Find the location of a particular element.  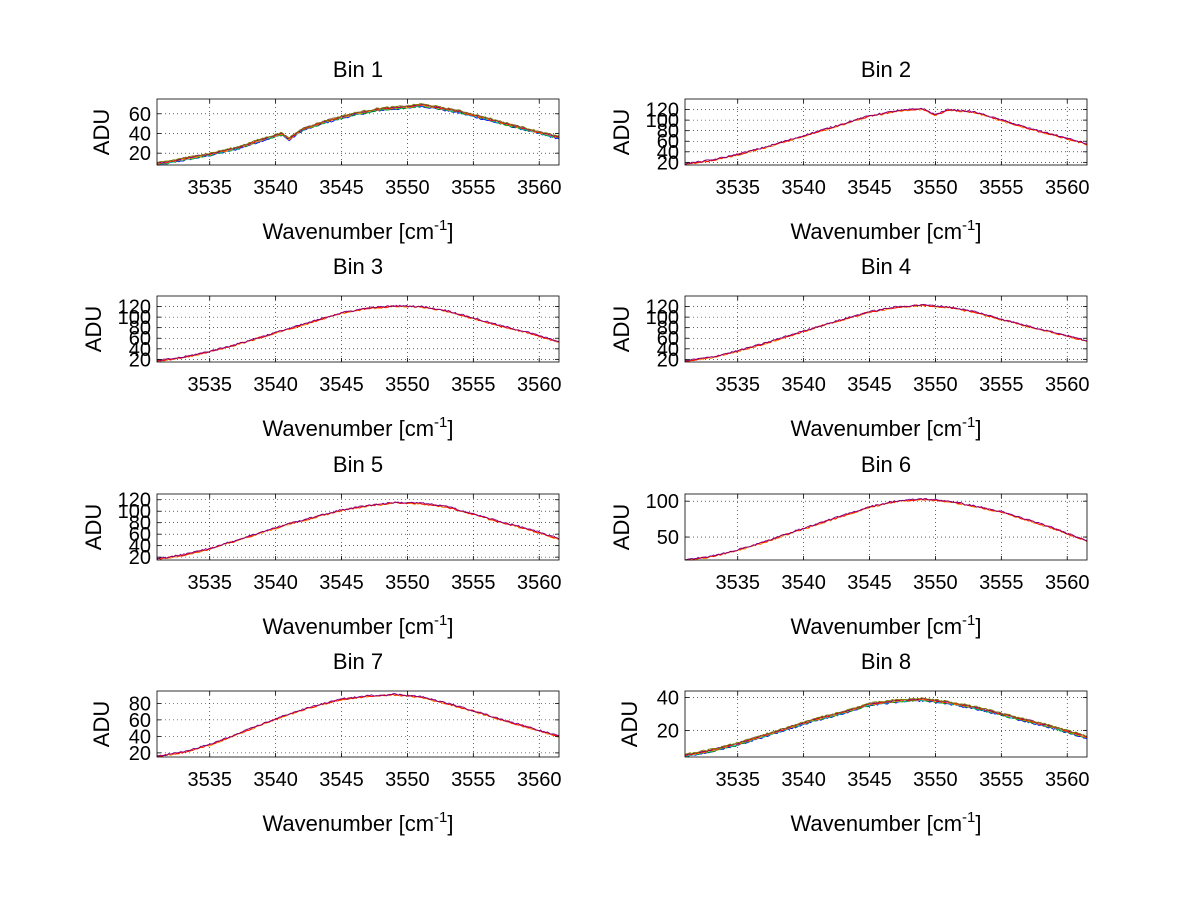

subplot-title: Bin 6 is located at coordinates (886, 464).